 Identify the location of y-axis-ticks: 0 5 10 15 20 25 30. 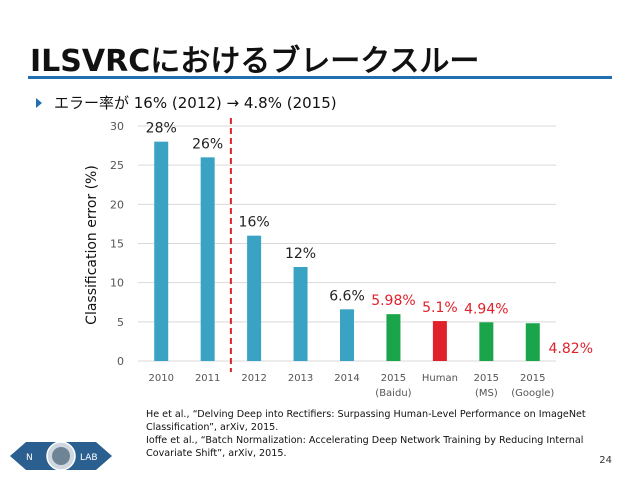
(117, 244).